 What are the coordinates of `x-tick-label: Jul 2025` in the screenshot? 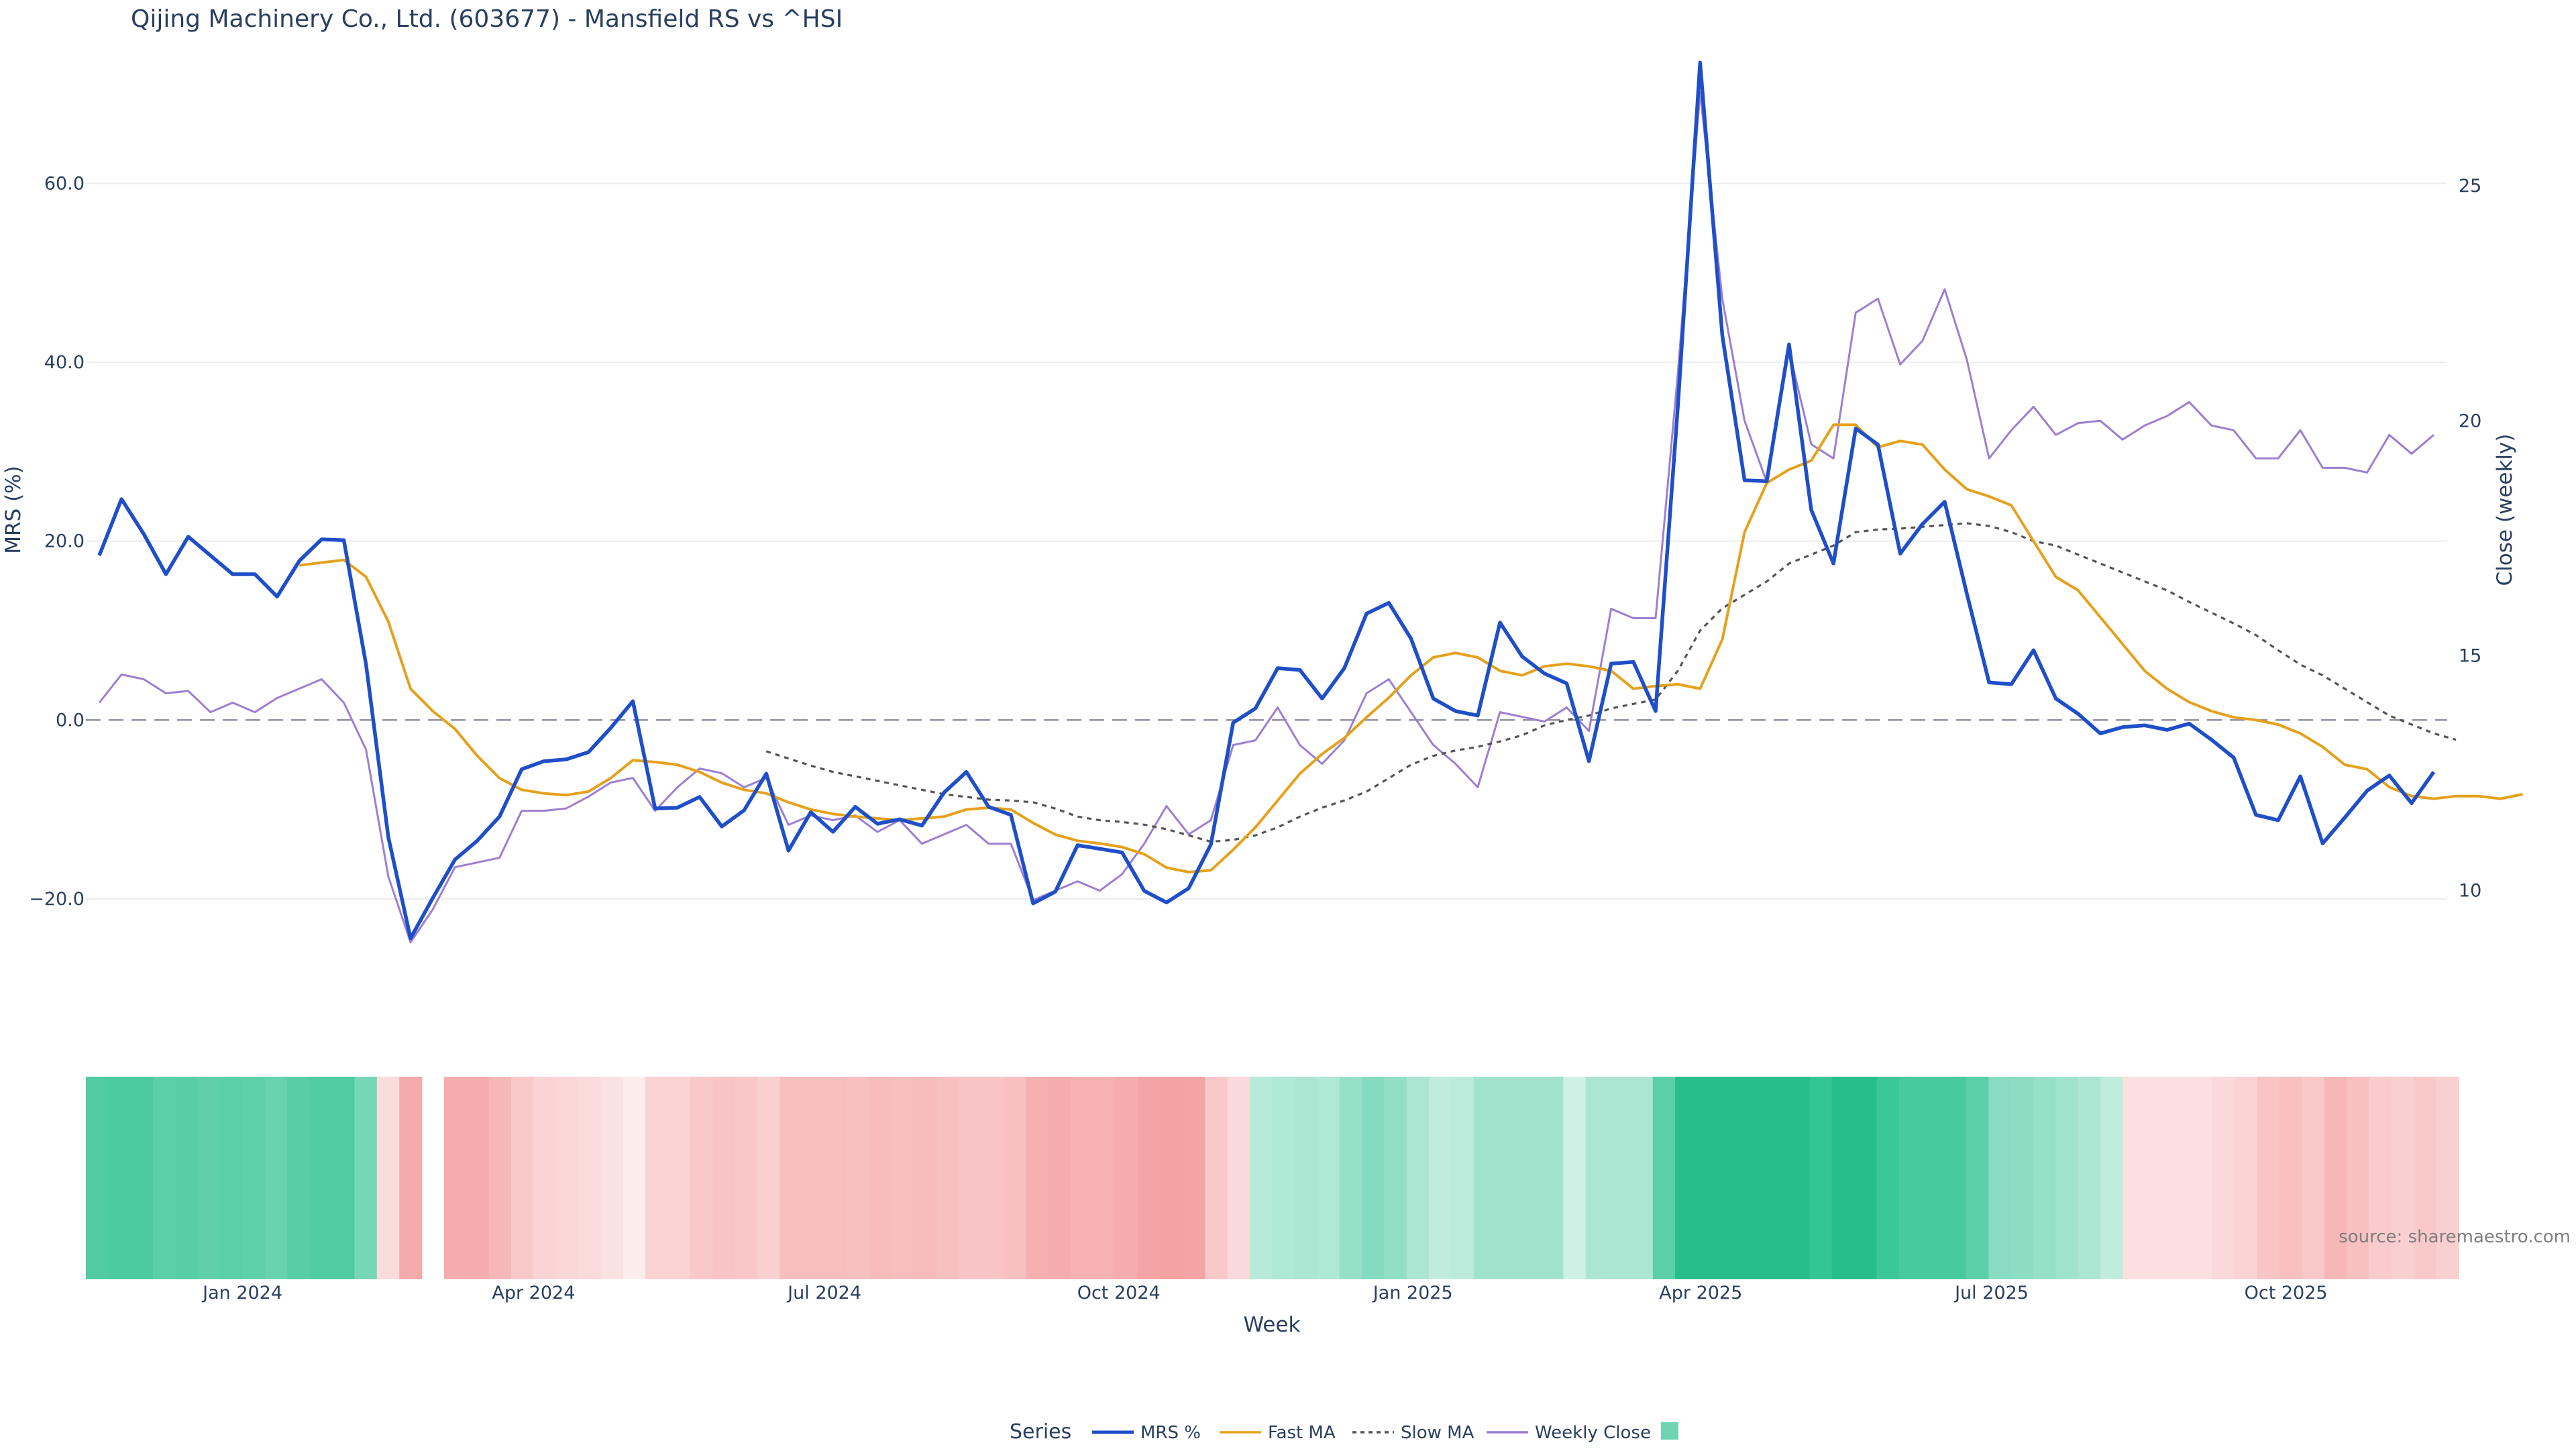 It's located at (1991, 1293).